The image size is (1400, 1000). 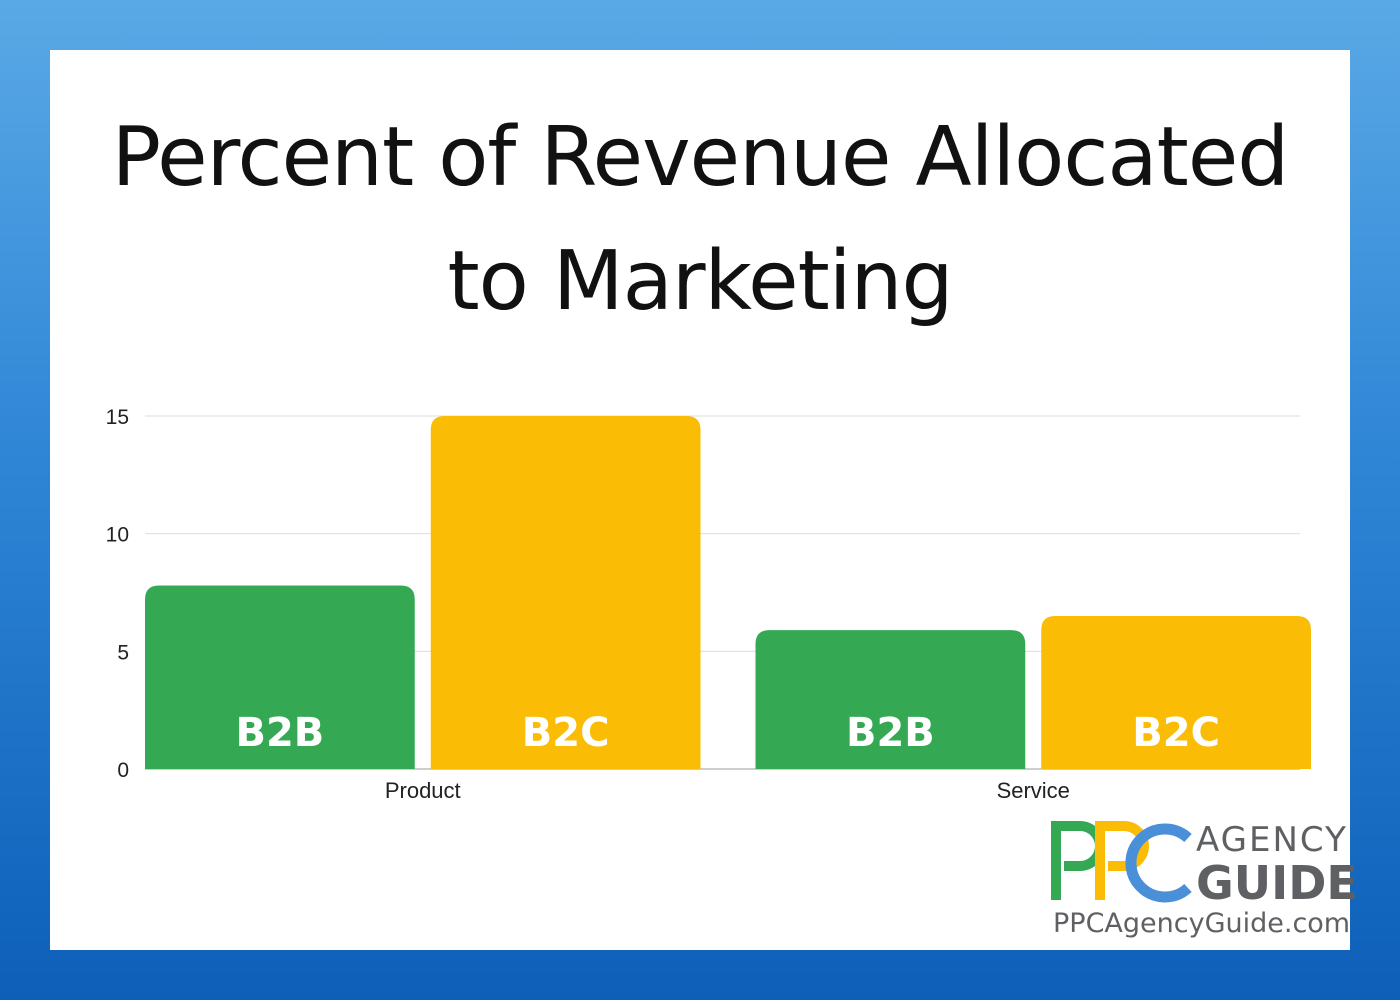 What do you see at coordinates (123, 652) in the screenshot?
I see `y-tick-label: 5` at bounding box center [123, 652].